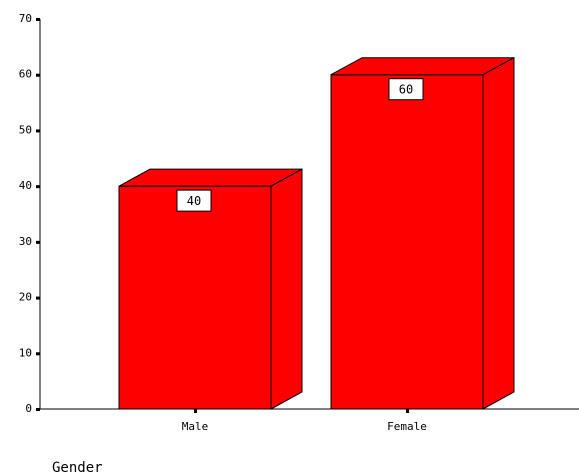 The width and height of the screenshot is (579, 475). I want to click on y-tick-label: 0, so click(28, 408).